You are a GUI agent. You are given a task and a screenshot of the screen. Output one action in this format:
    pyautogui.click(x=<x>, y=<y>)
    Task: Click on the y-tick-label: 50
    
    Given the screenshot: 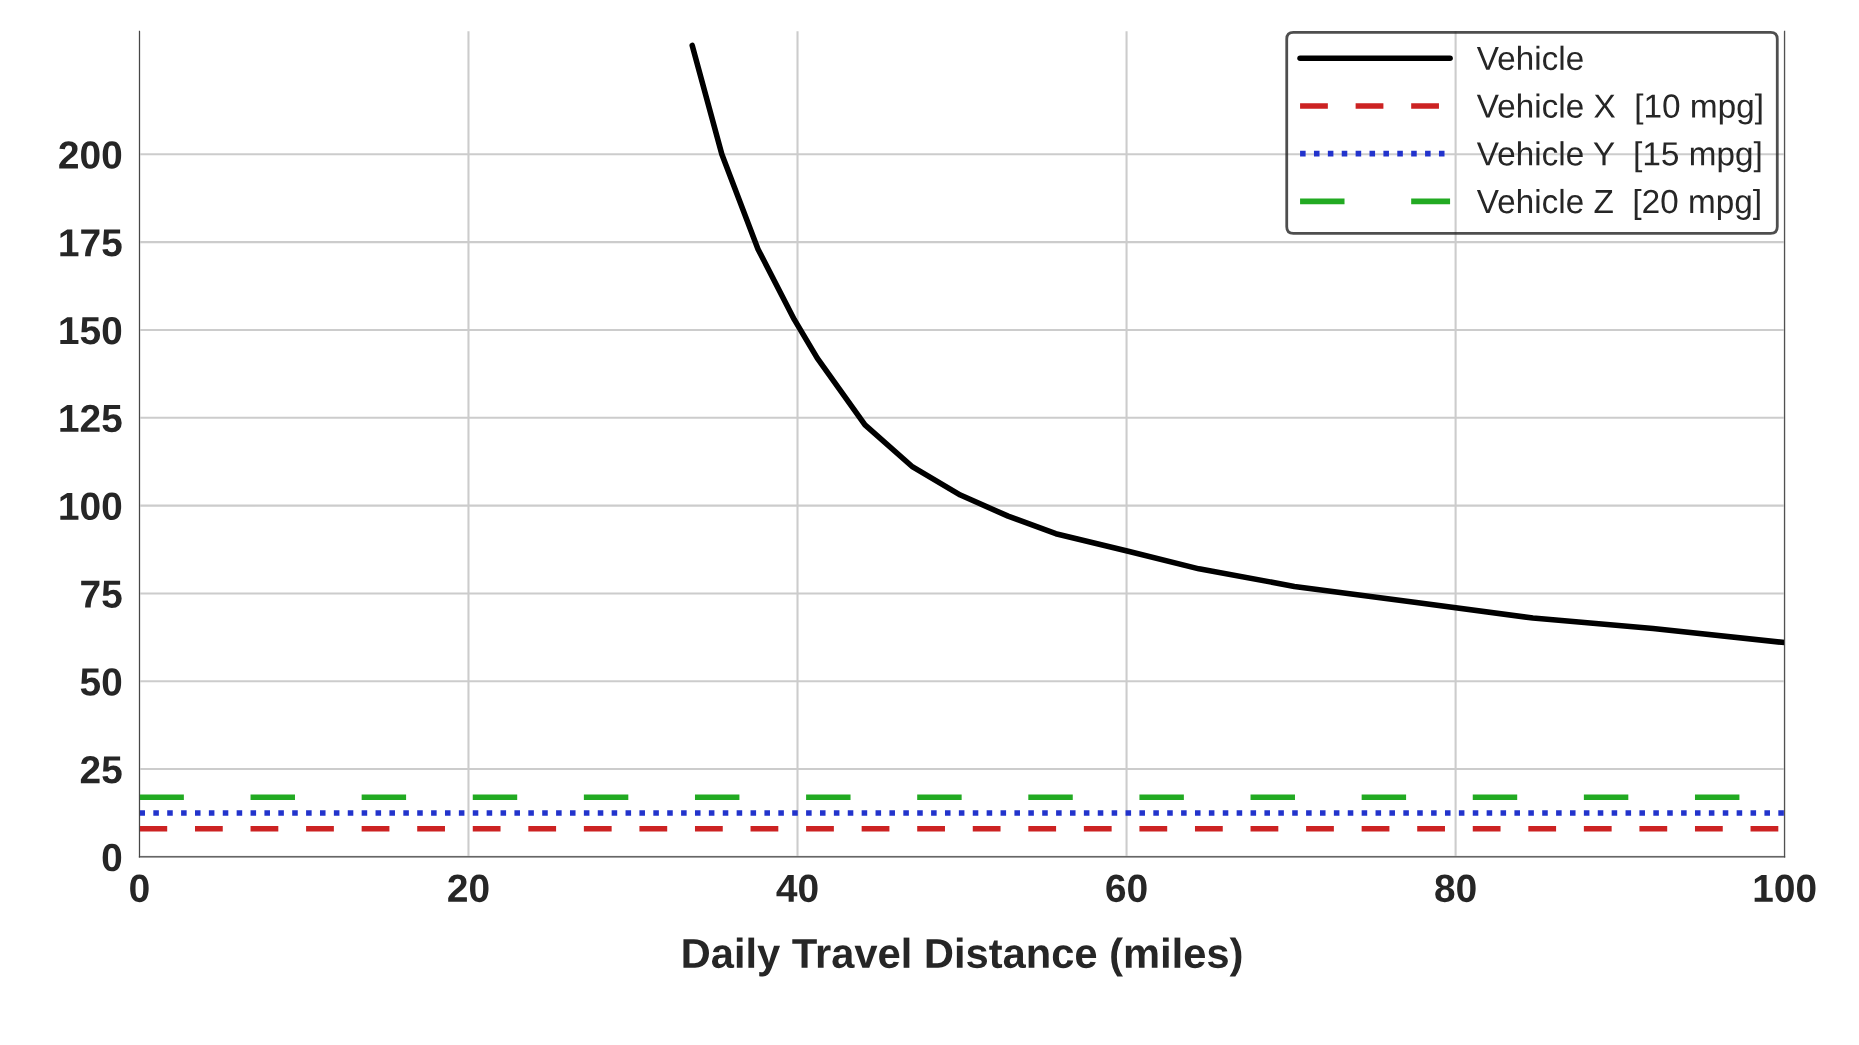 What is the action you would take?
    pyautogui.click(x=101, y=682)
    